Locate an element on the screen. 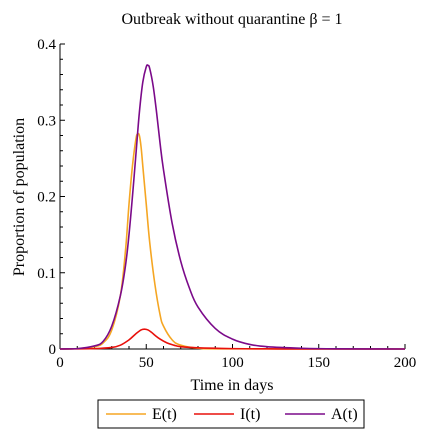  x-tick-label: 200 is located at coordinates (405, 363).